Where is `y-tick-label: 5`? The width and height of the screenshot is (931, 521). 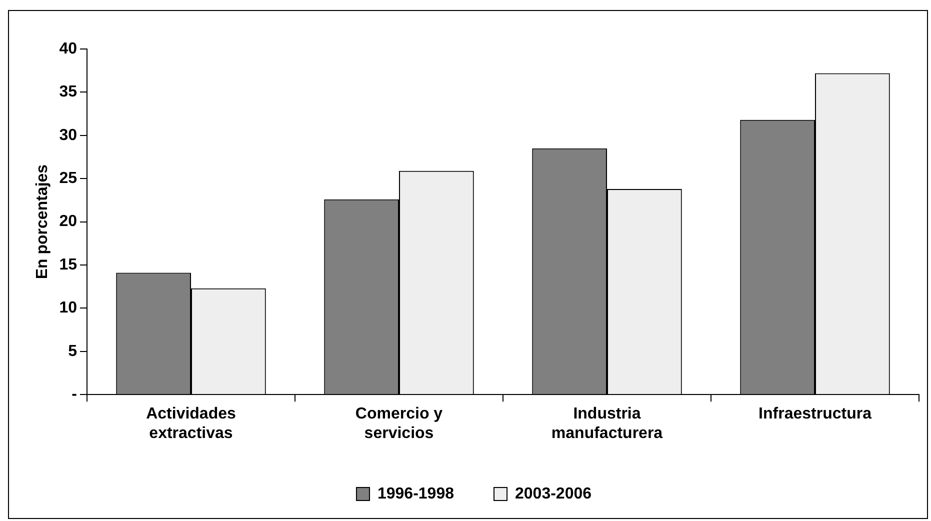 y-tick-label: 5 is located at coordinates (73, 351).